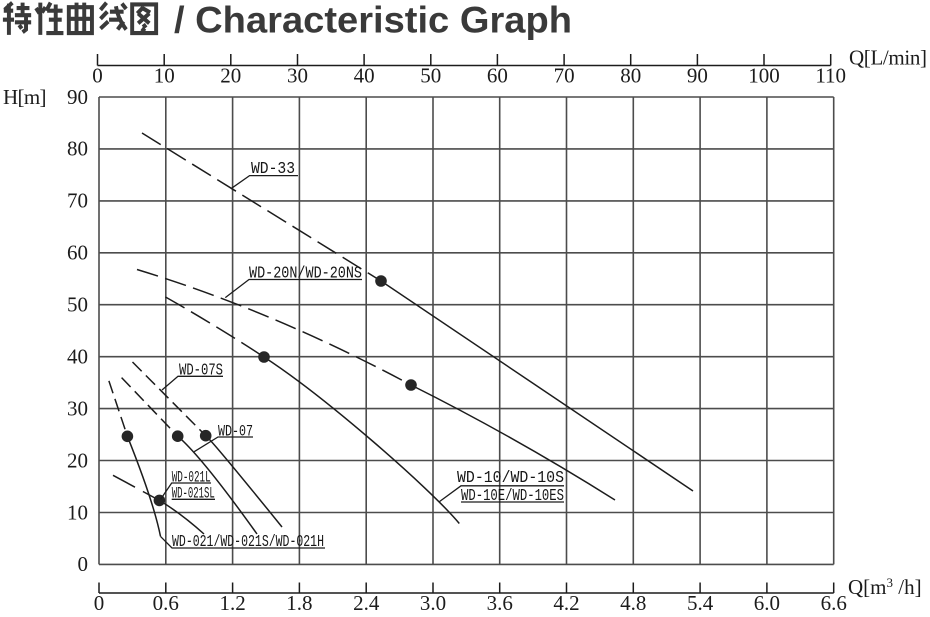 This screenshot has width=930, height=617. I want to click on svg-text: 110, so click(830, 76).